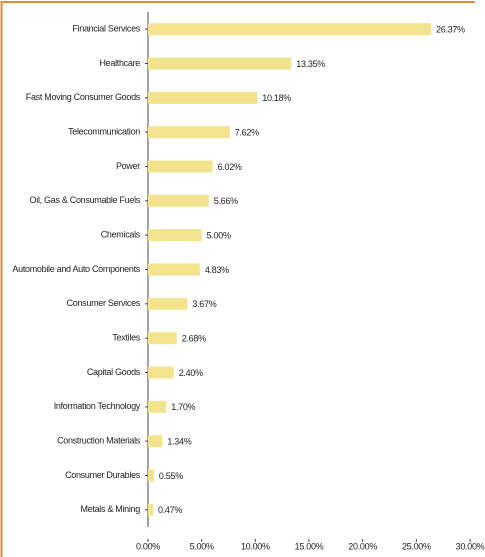  I want to click on value-label: 13.35%, so click(310, 64).